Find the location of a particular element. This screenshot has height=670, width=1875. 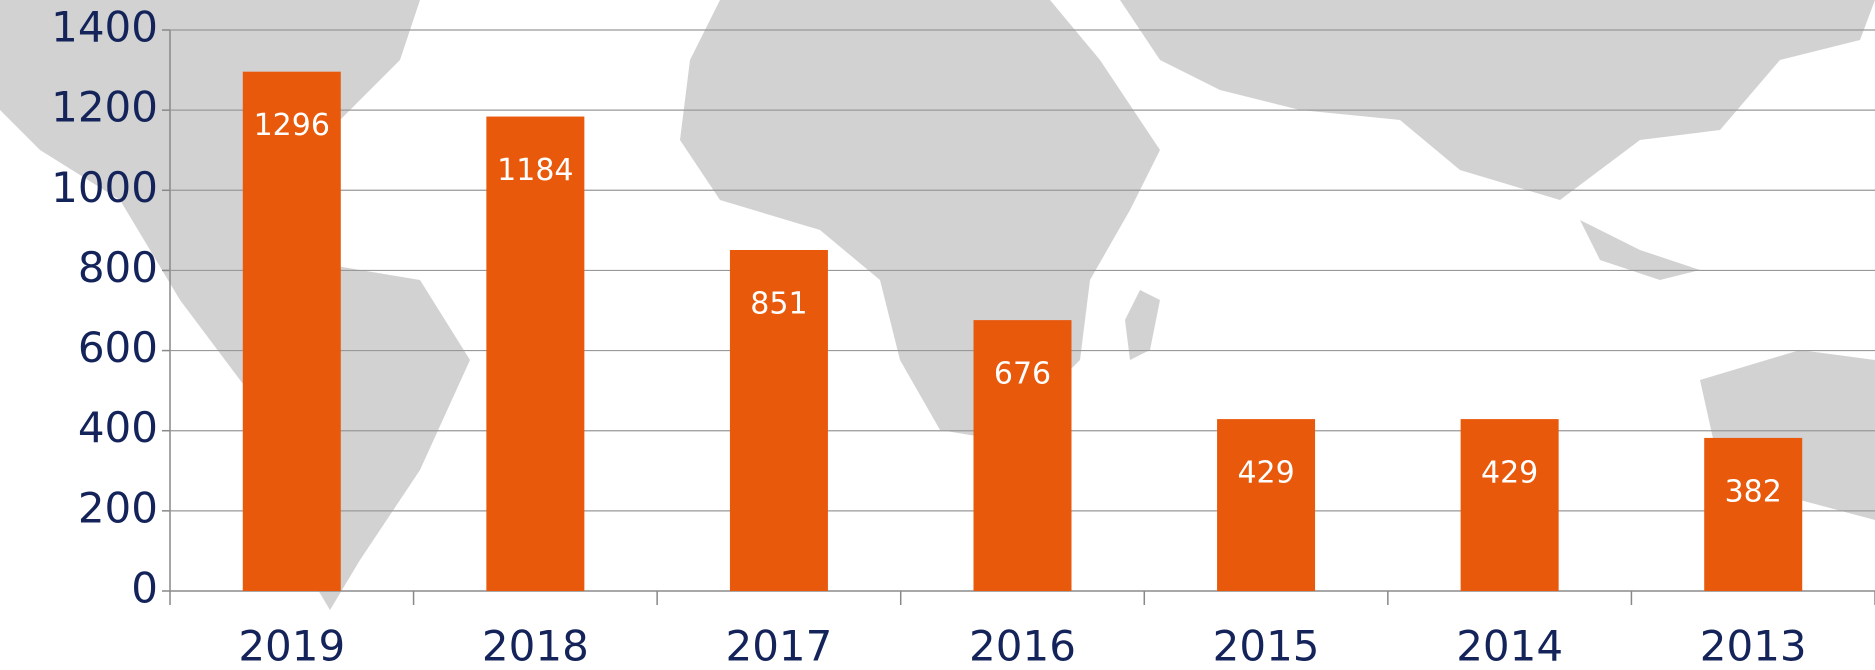

value-label: 676 is located at coordinates (1022, 374).